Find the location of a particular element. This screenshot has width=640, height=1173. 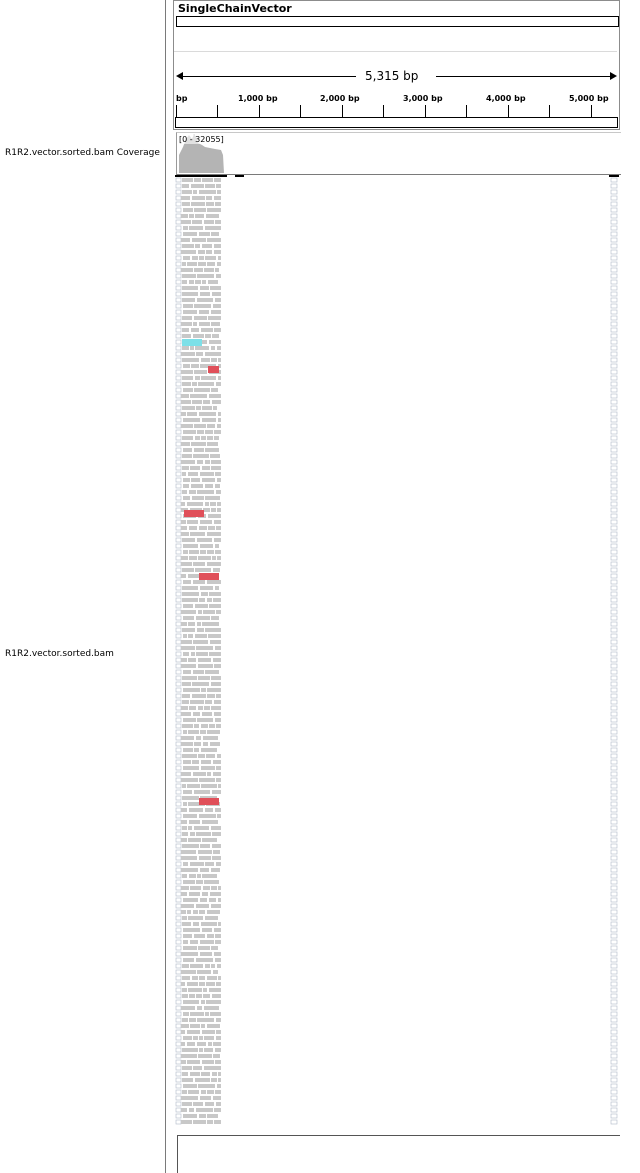

ruler-tick is located at coordinates (466, 111).